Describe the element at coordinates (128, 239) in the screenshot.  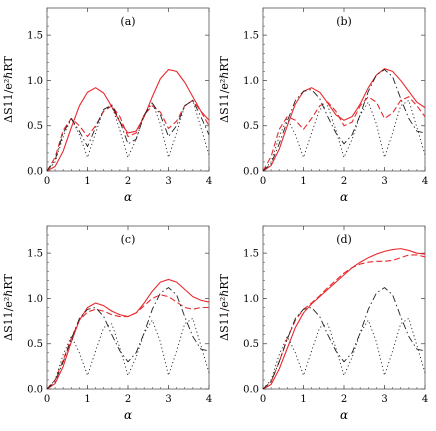
I see `panel-label: (c)` at that location.